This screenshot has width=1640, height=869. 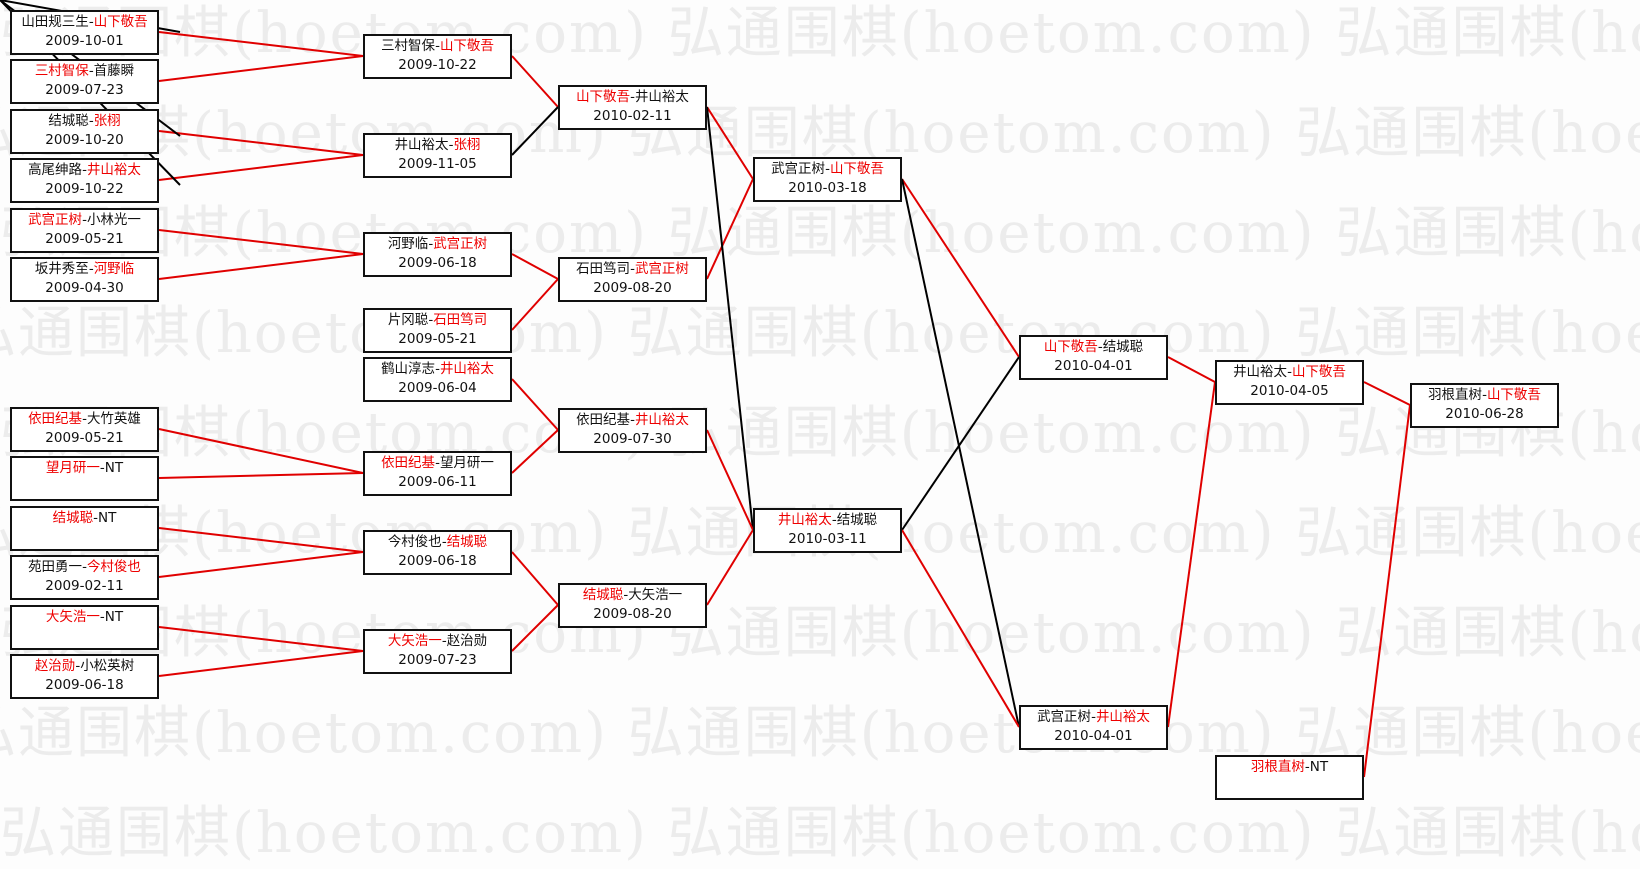 I want to click on match-box: 山下敬吾-井山裕太 2010-02-11, so click(x=632, y=107).